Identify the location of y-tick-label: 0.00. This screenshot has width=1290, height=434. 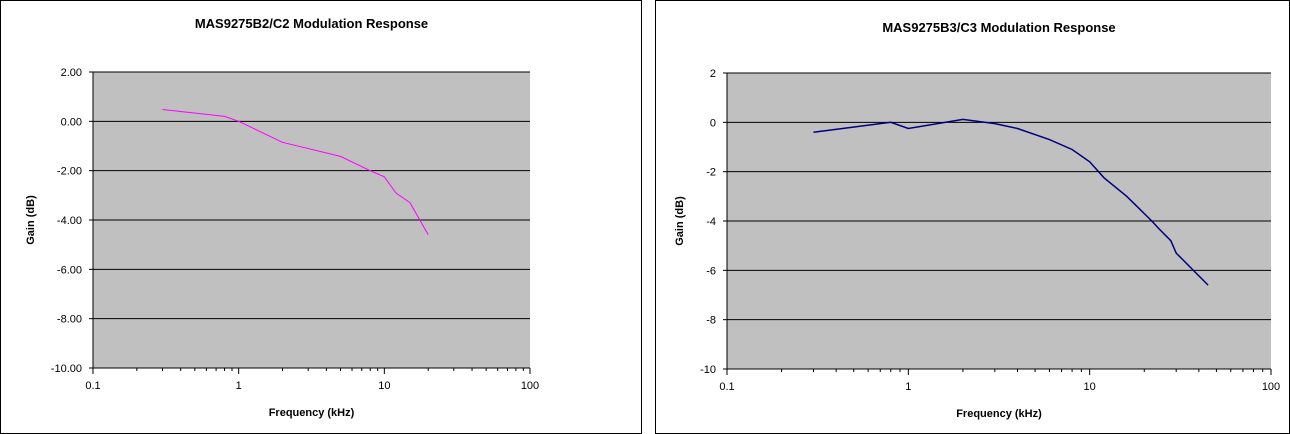
(71, 122).